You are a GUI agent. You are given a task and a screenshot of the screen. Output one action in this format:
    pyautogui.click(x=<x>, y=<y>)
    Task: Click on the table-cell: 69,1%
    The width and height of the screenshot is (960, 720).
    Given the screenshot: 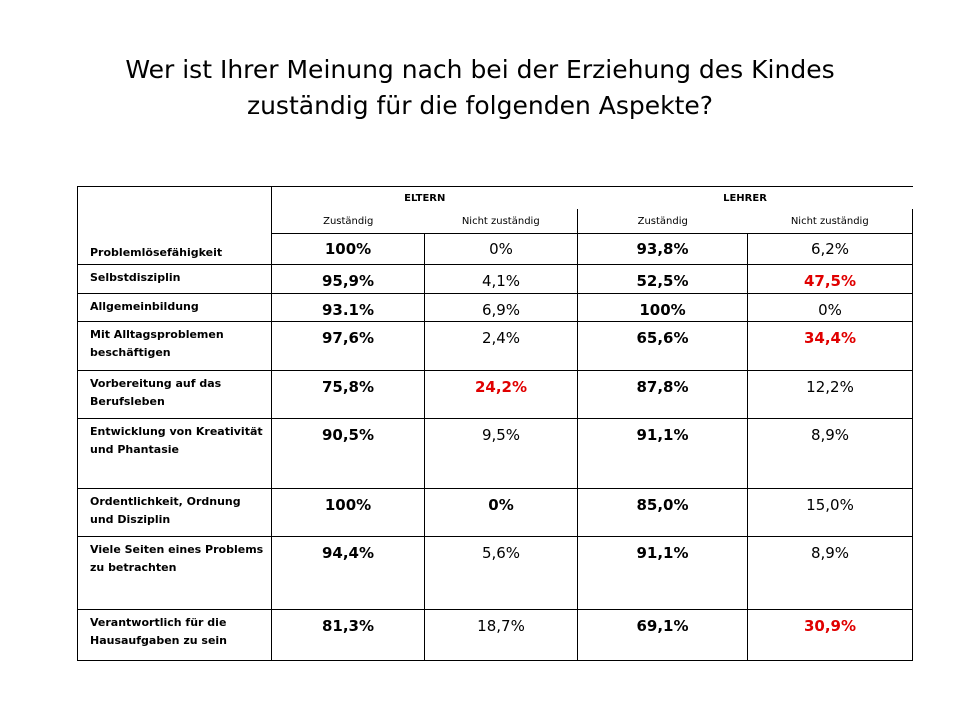 What is the action you would take?
    pyautogui.click(x=662, y=635)
    